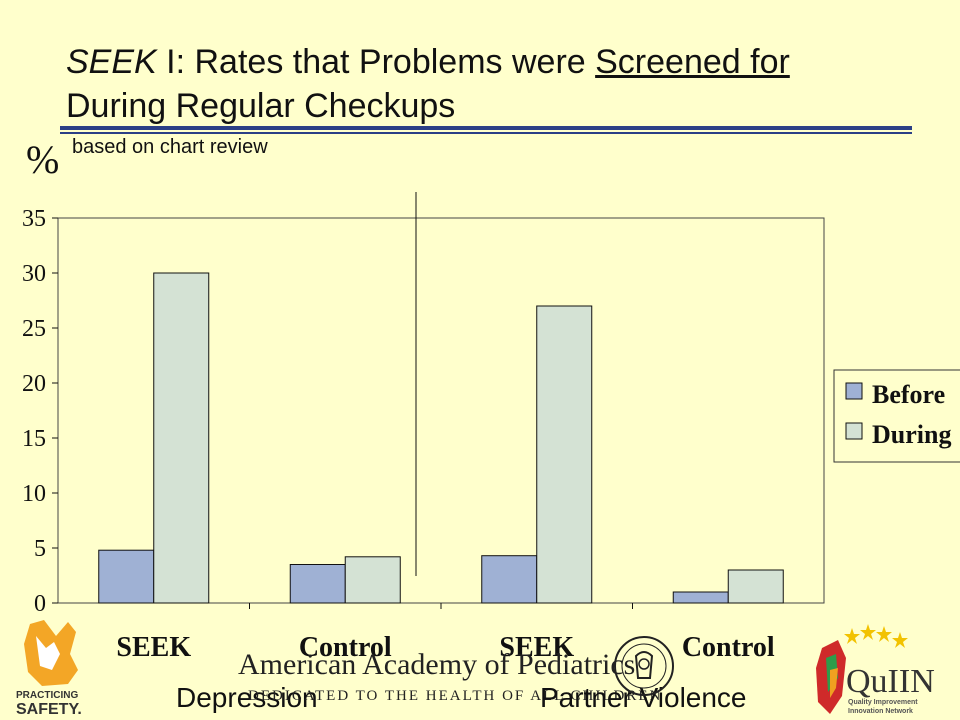 The width and height of the screenshot is (960, 720). What do you see at coordinates (880, 711) in the screenshot?
I see `quiin-logo-sub2: Innovation Network` at bounding box center [880, 711].